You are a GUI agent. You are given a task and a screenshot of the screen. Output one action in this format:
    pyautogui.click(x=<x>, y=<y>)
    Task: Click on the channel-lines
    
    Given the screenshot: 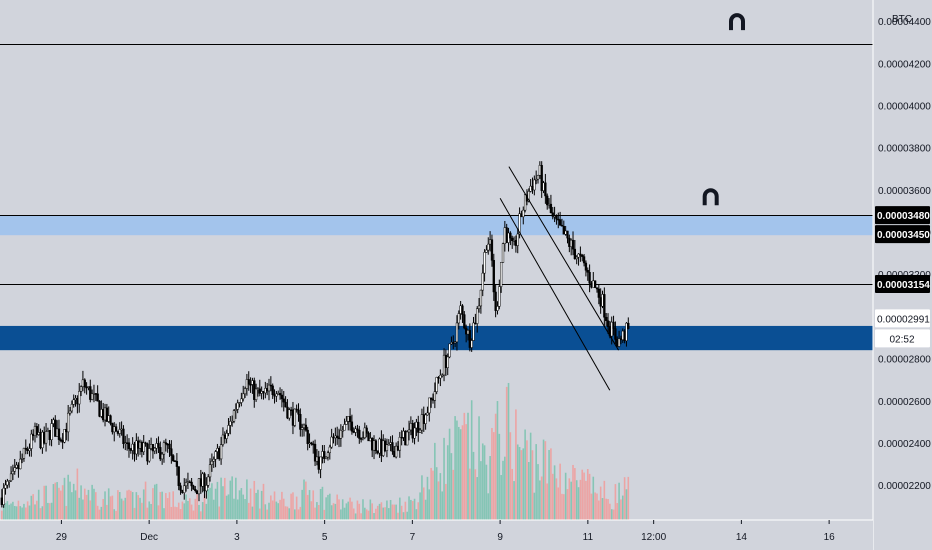 What is the action you would take?
    pyautogui.click(x=559, y=278)
    